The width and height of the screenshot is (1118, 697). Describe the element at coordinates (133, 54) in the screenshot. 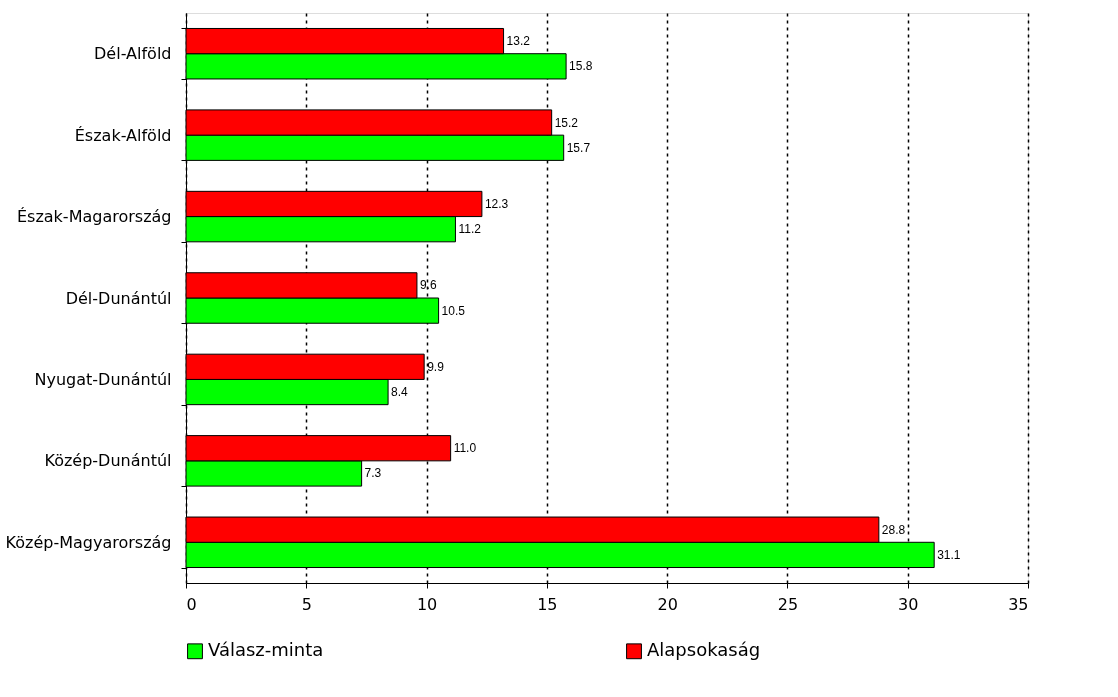

I see `y-tick-label: Dél-Alföld` at that location.